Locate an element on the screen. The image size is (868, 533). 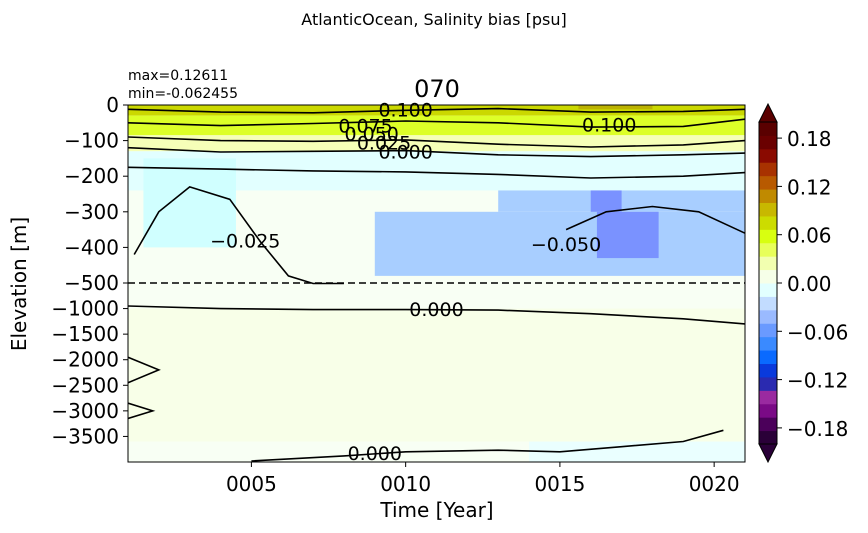
y-axis-label: Elevation [m] is located at coordinates (19, 284).